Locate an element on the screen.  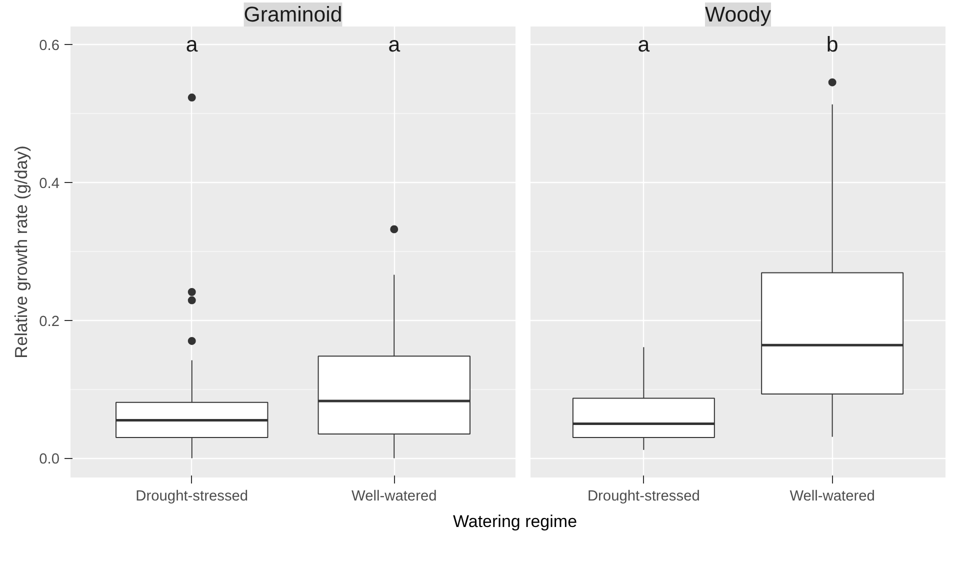
y-tick-label: 0.0 is located at coordinates (49, 460).